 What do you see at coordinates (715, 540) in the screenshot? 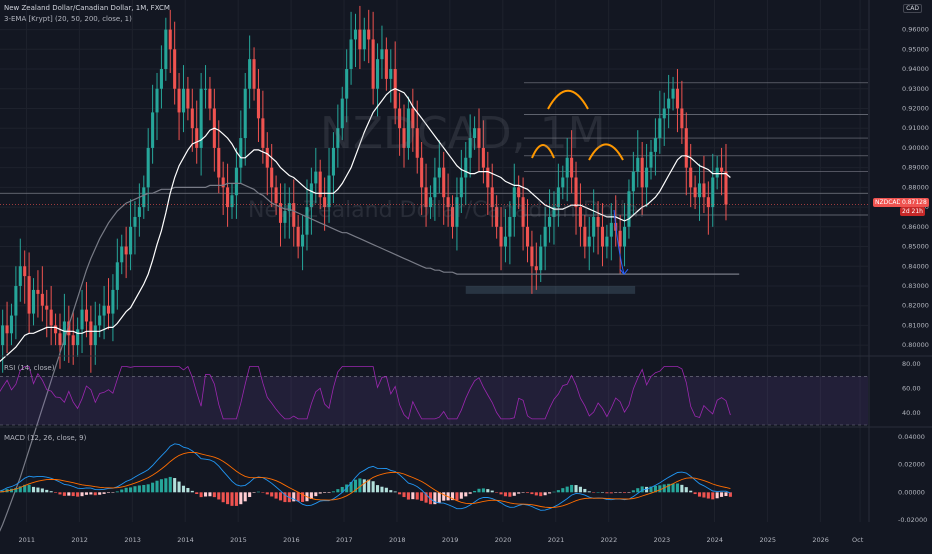
I see `time-tick-label: 2024` at bounding box center [715, 540].